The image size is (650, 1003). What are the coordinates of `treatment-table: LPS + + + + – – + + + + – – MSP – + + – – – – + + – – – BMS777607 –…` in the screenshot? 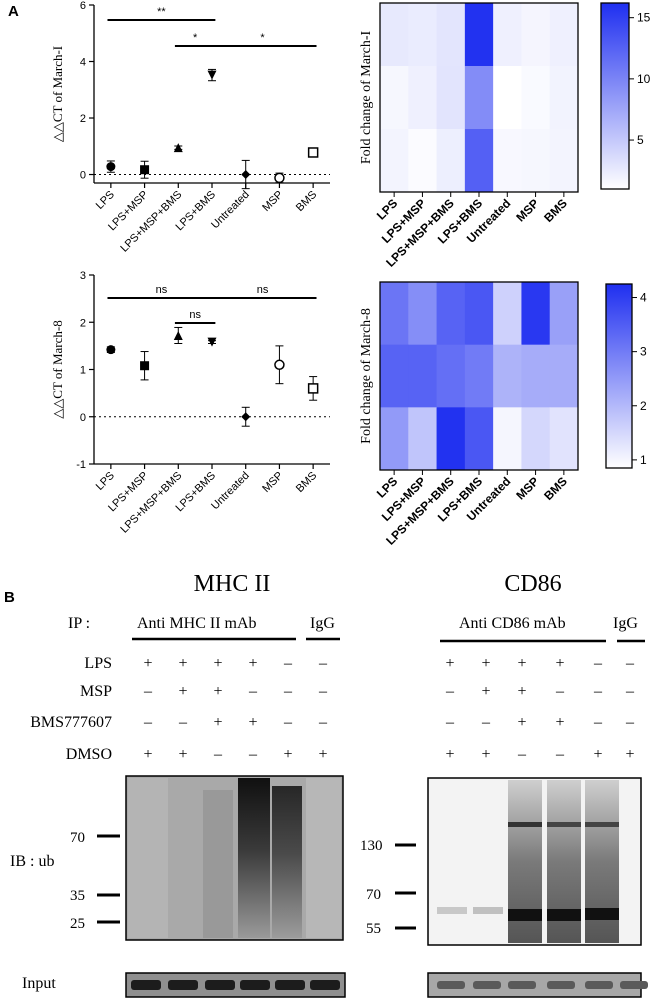 It's located at (332, 709).